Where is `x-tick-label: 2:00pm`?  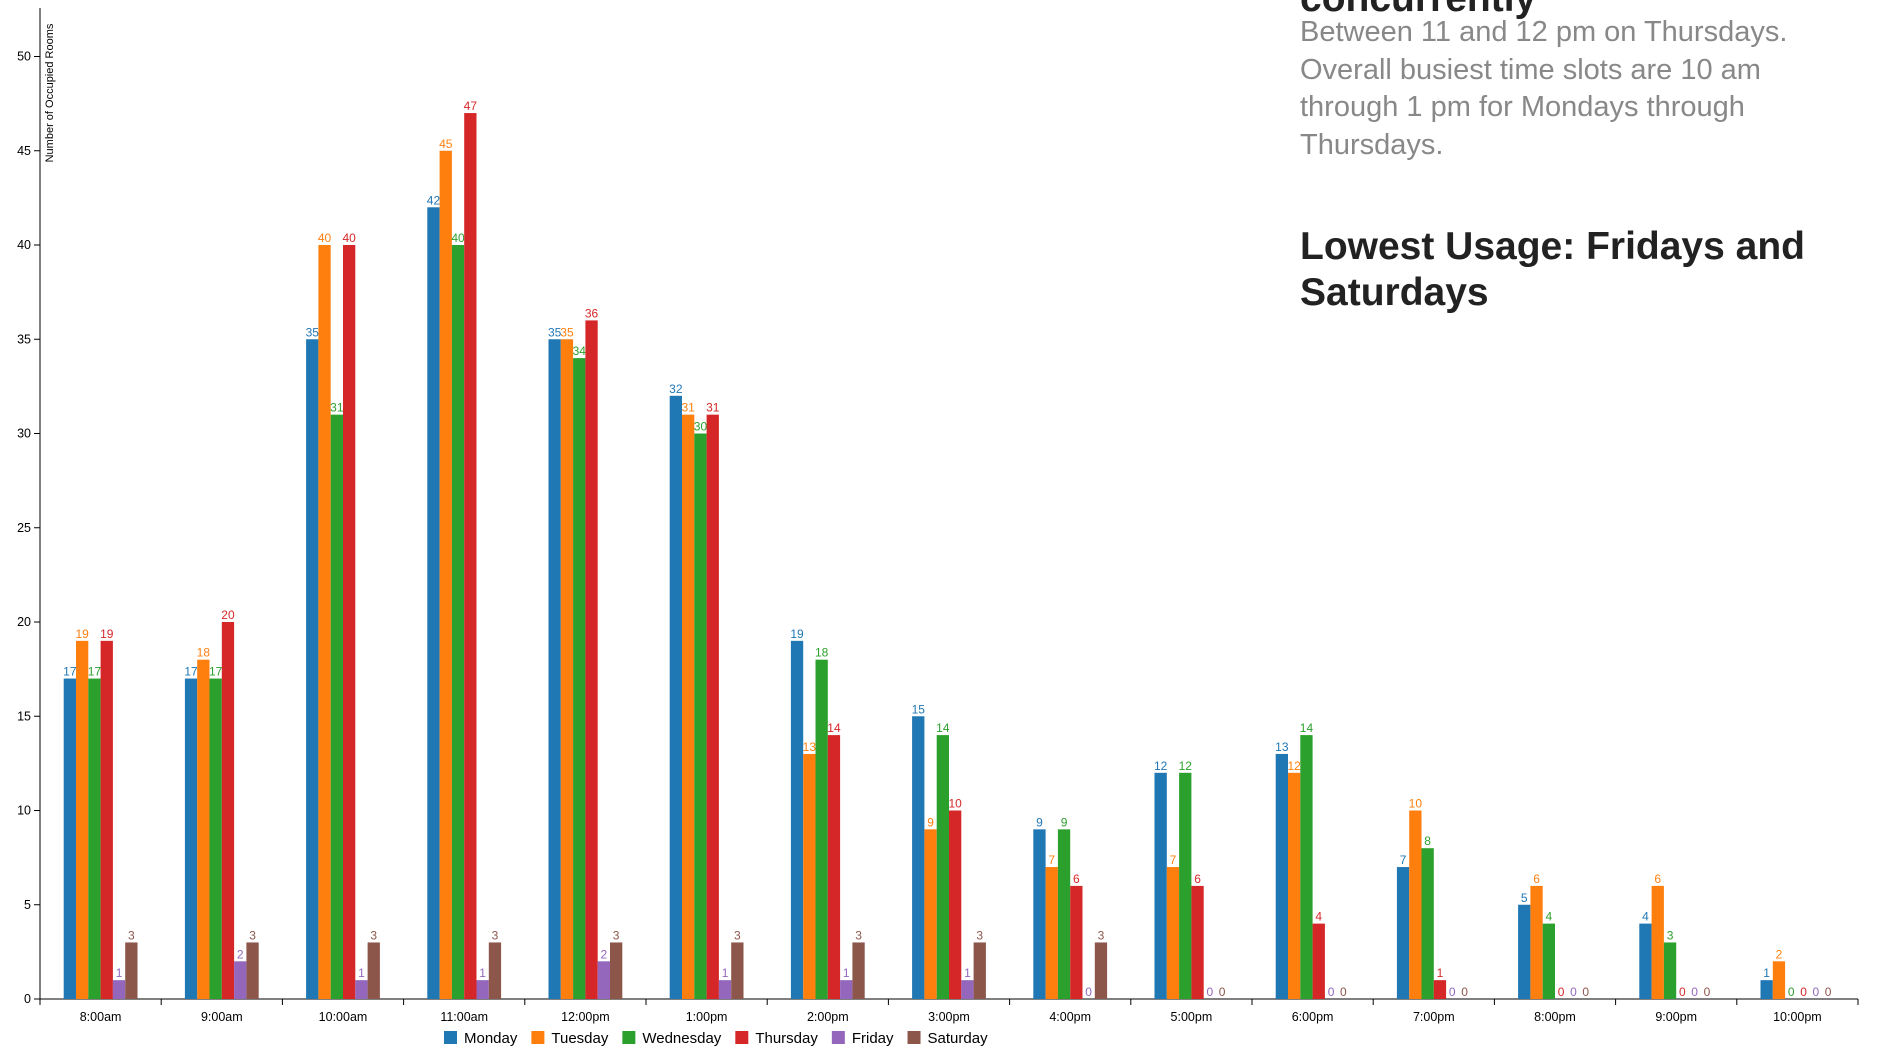
x-tick-label: 2:00pm is located at coordinates (828, 1017).